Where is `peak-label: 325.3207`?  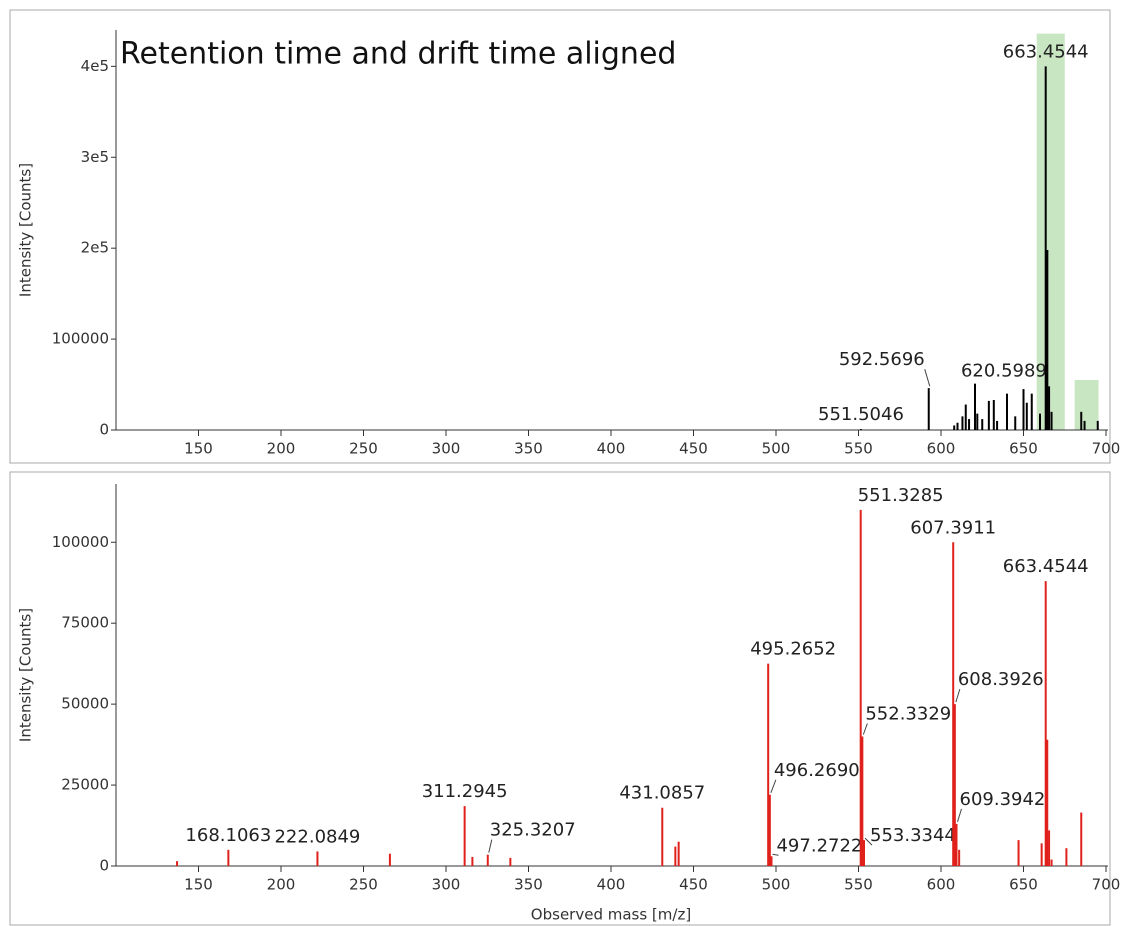
peak-label: 325.3207 is located at coordinates (533, 830).